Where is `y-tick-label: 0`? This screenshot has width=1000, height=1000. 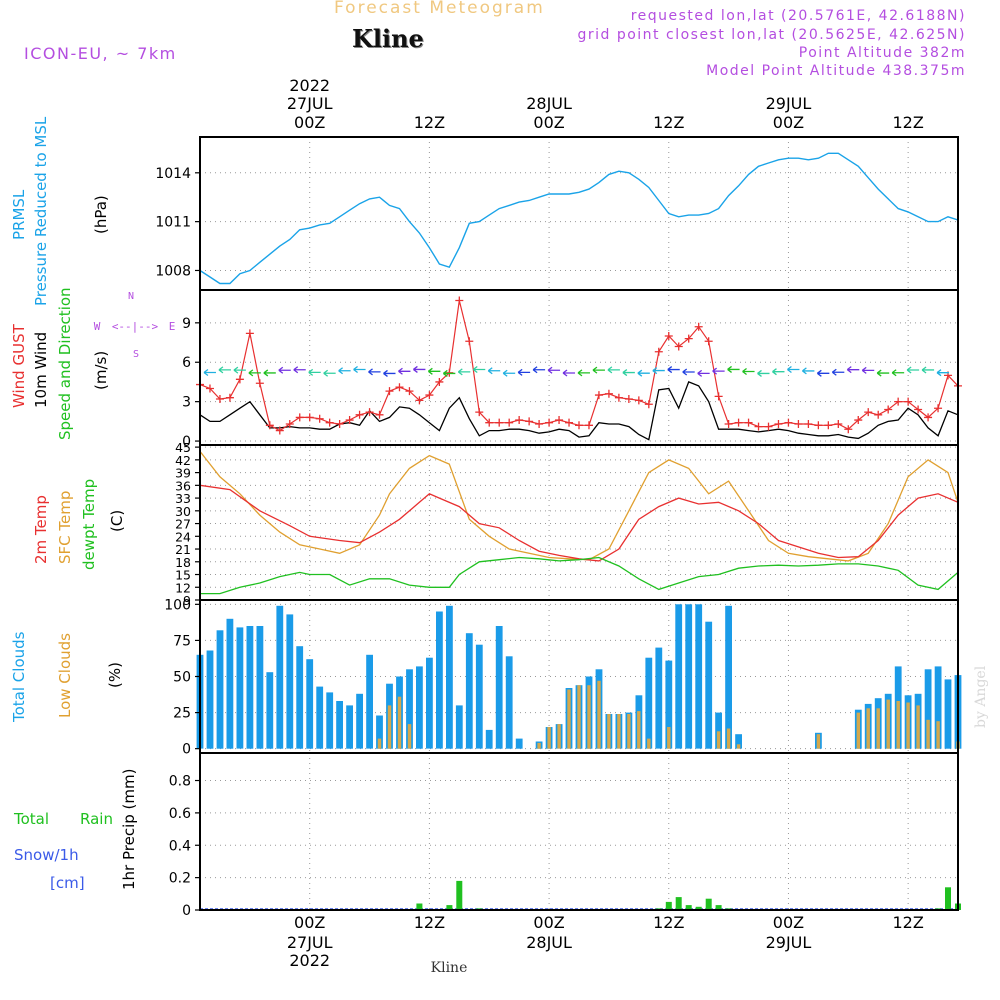 y-tick-label: 0 is located at coordinates (186, 442).